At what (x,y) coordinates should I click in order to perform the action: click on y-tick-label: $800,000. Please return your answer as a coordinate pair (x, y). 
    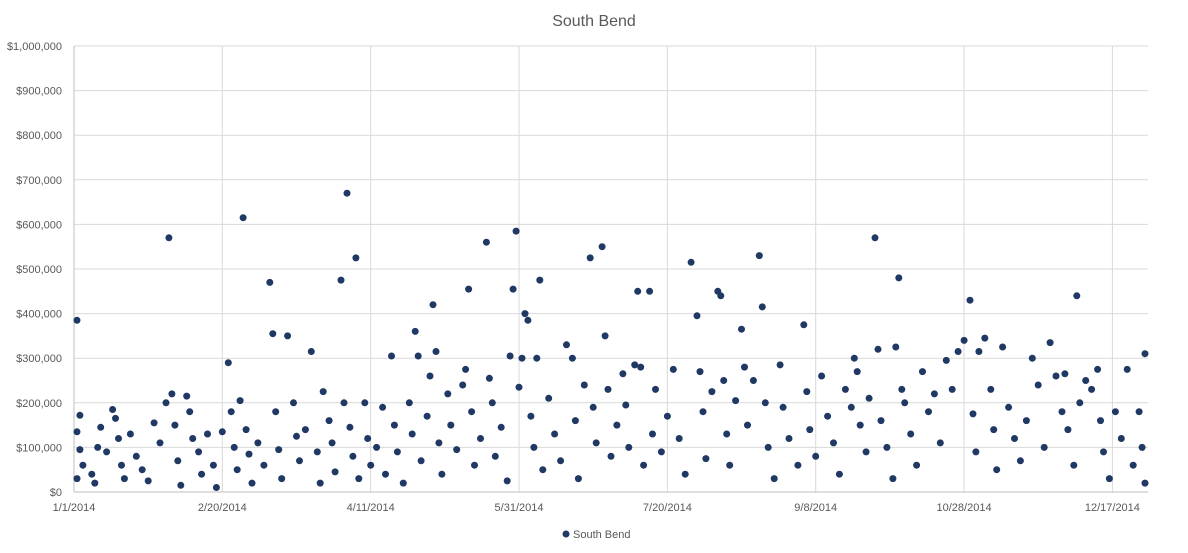
    Looking at the image, I should click on (39, 136).